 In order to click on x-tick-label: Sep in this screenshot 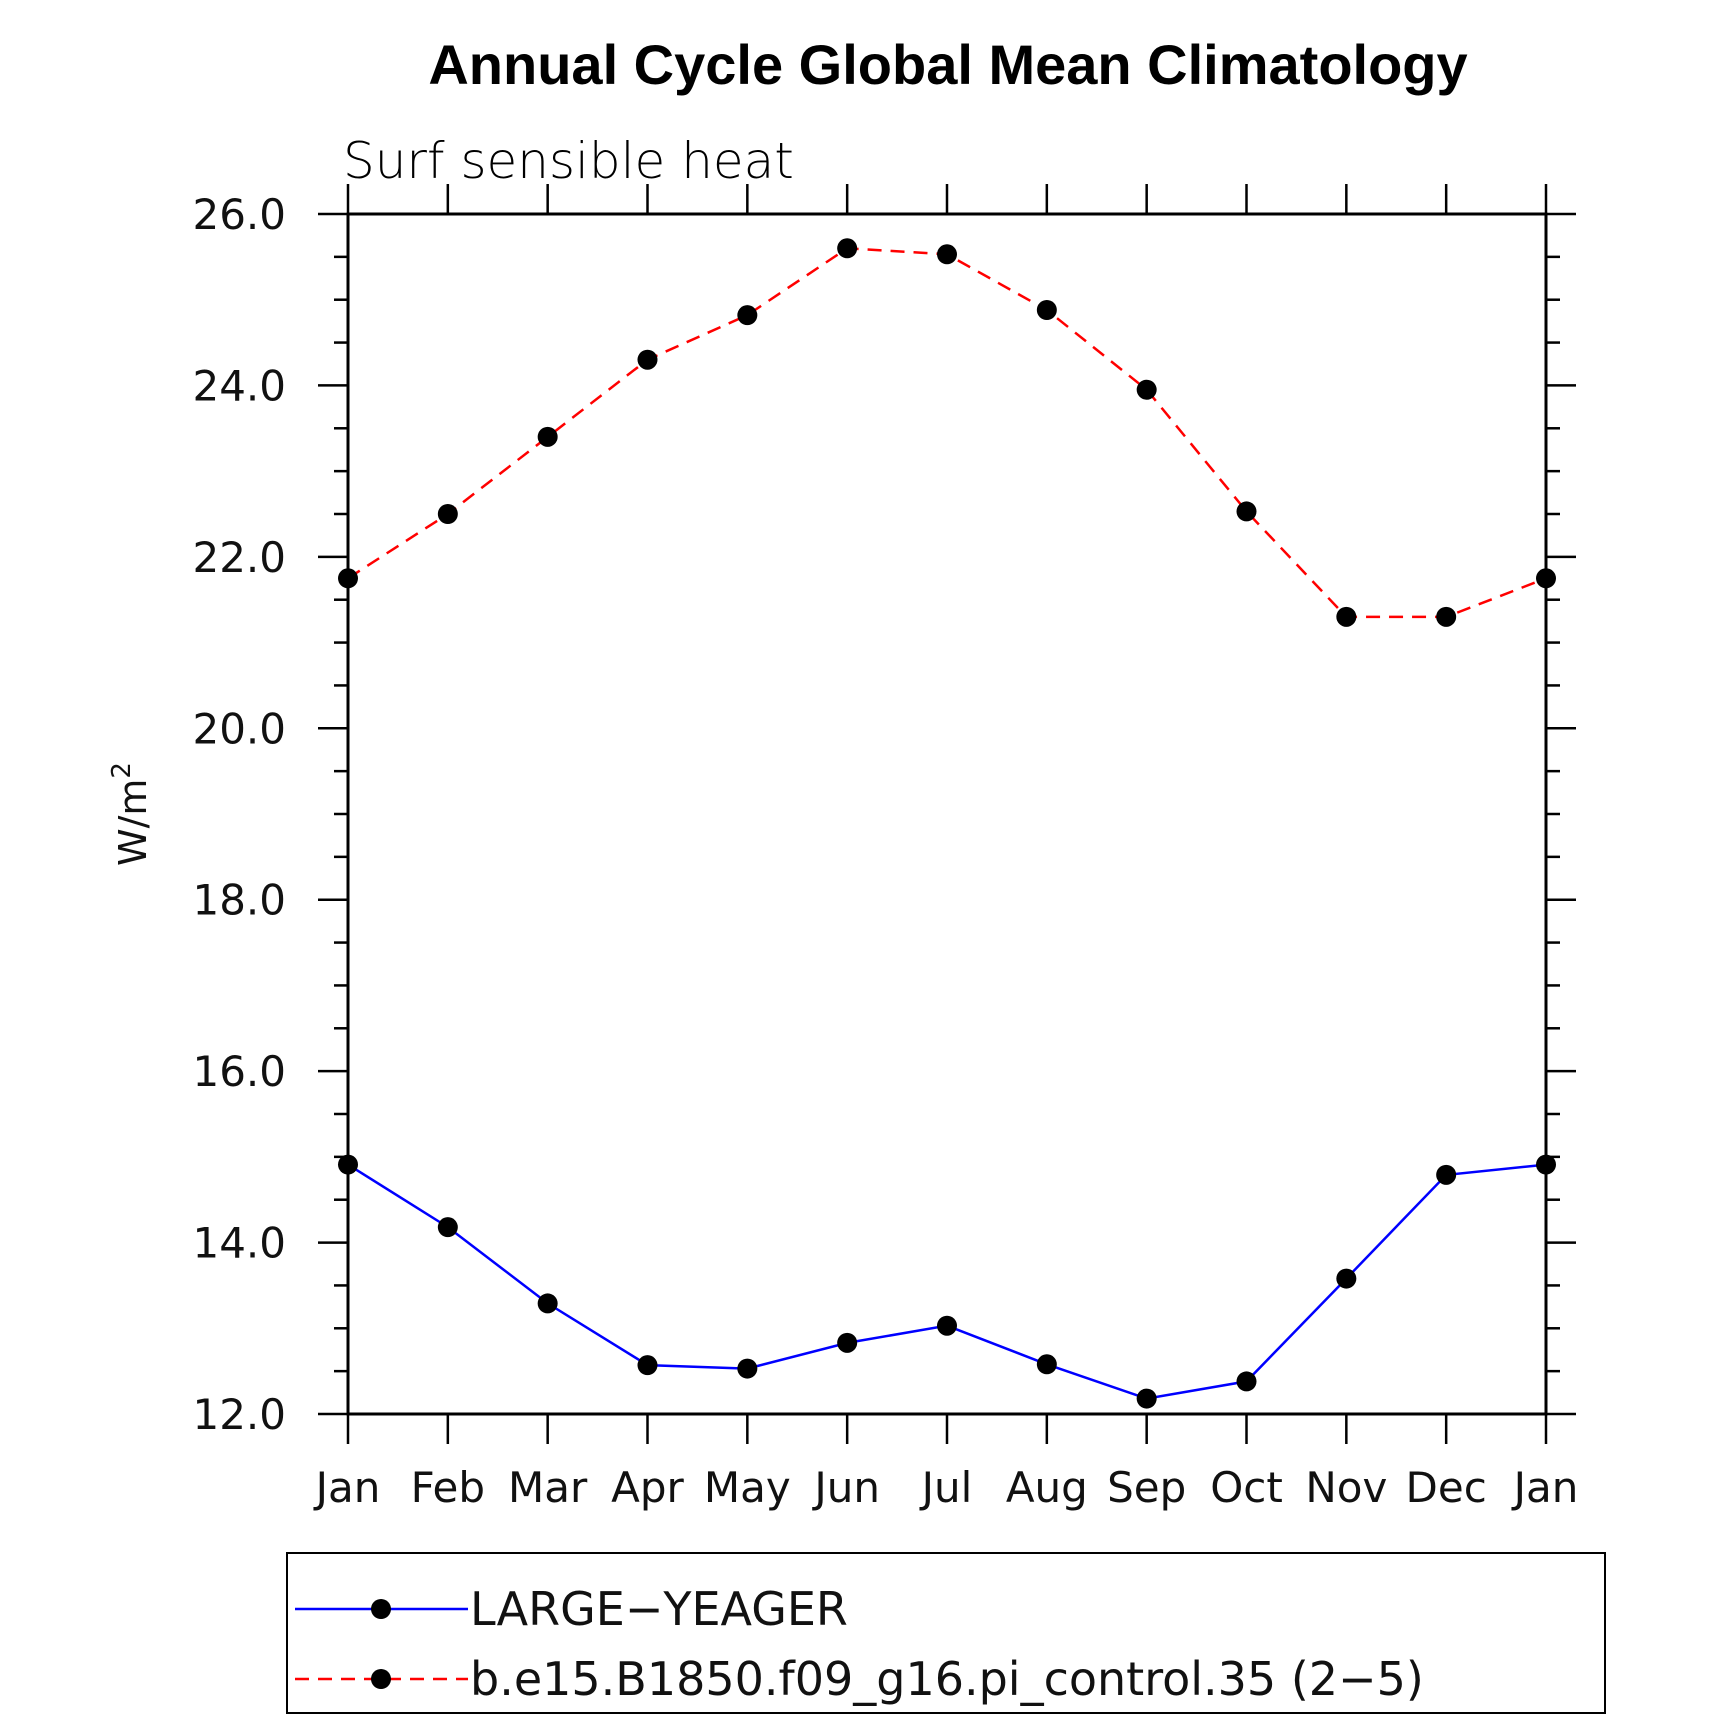, I will do `click(1146, 1487)`.